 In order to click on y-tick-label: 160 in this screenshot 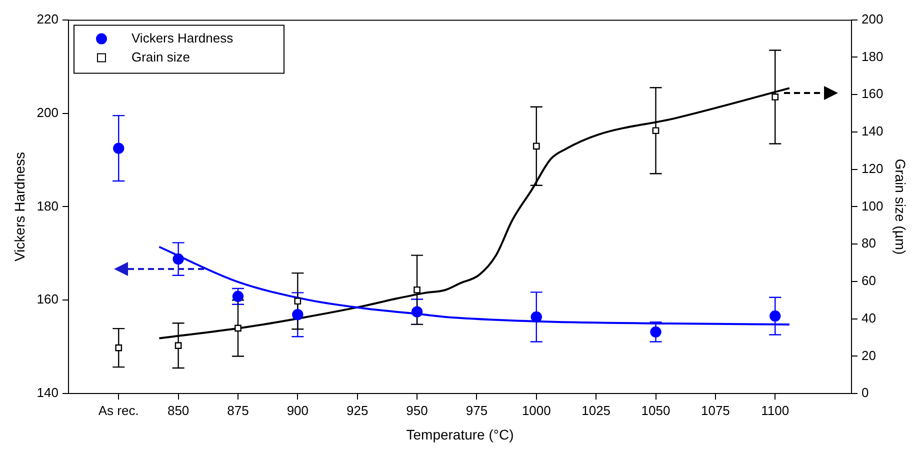, I will do `click(47, 299)`.